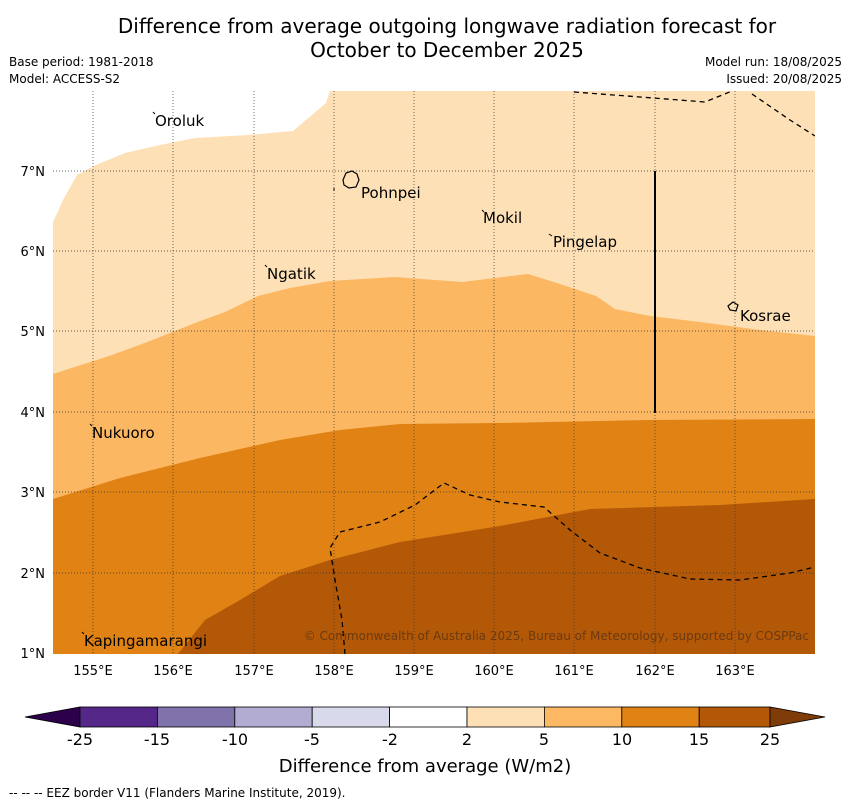 The height and width of the screenshot is (804, 850). Describe the element at coordinates (65, 79) in the screenshot. I see `model-text: Model: ACCESS-S2` at that location.